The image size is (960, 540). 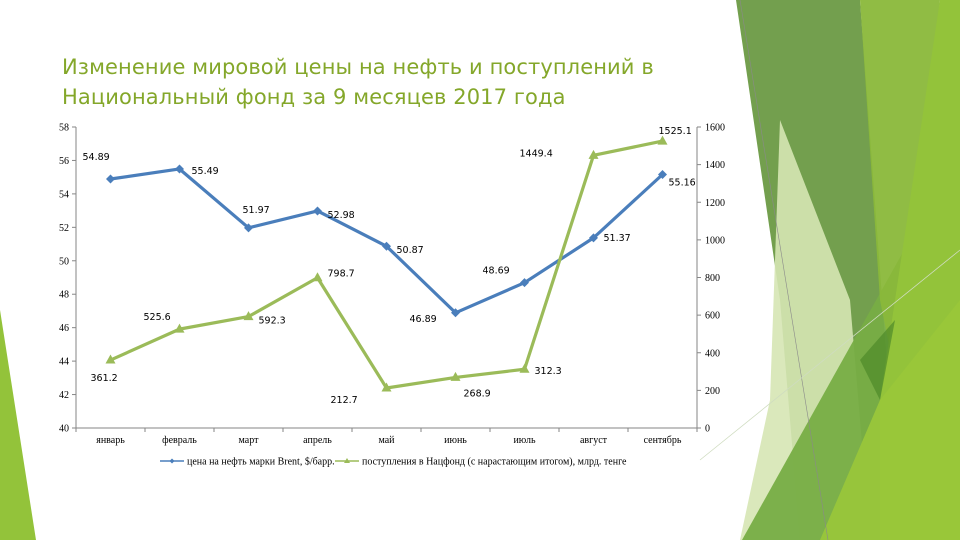 What do you see at coordinates (663, 440) in the screenshot?
I see `x-axis-category-label: сентябрь` at bounding box center [663, 440].